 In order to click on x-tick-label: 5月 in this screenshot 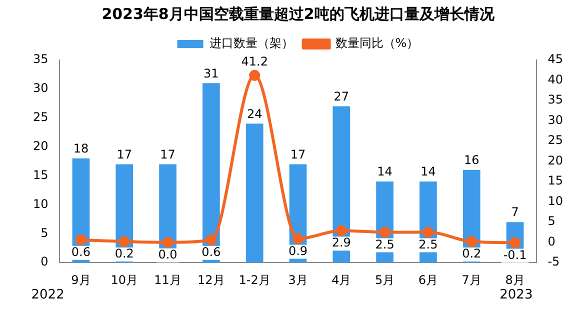, I will do `click(384, 279)`.